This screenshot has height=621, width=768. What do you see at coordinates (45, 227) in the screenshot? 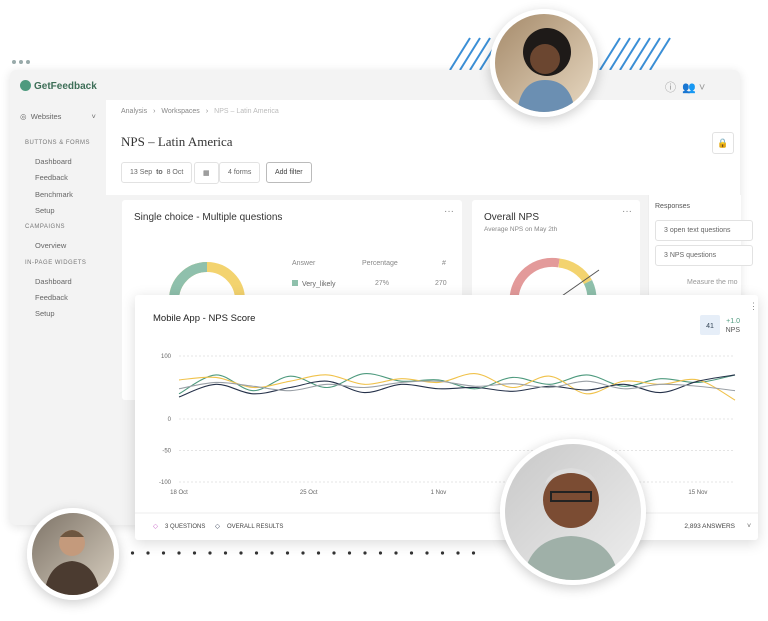
I see `sidebar-section: CAMPAIGNS` at bounding box center [45, 227].